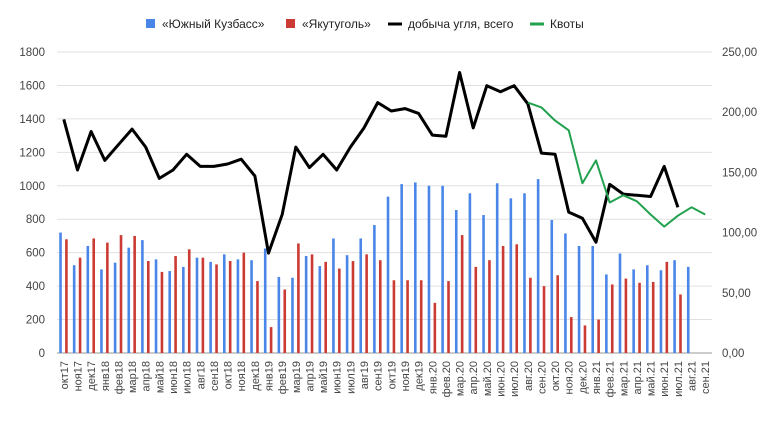 This screenshot has width=779, height=421. I want to click on x-tick-label: ноя17, so click(78, 376).